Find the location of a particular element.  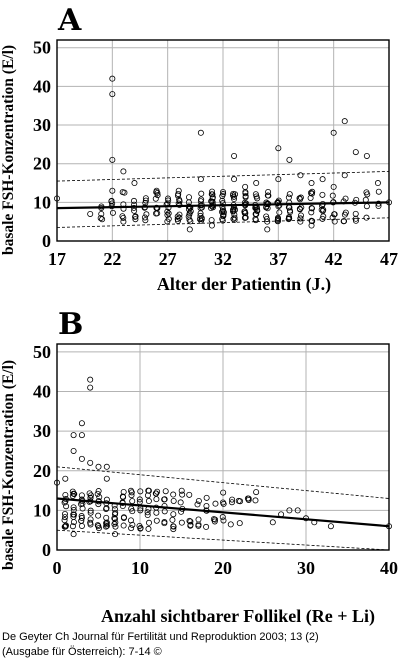

panel-a-x-tick-label: 27 is located at coordinates (168, 259).